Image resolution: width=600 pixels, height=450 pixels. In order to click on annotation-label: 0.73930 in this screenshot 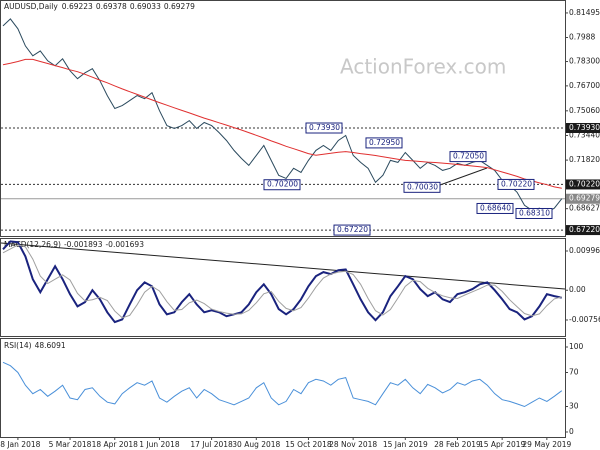, I will do `click(324, 127)`.